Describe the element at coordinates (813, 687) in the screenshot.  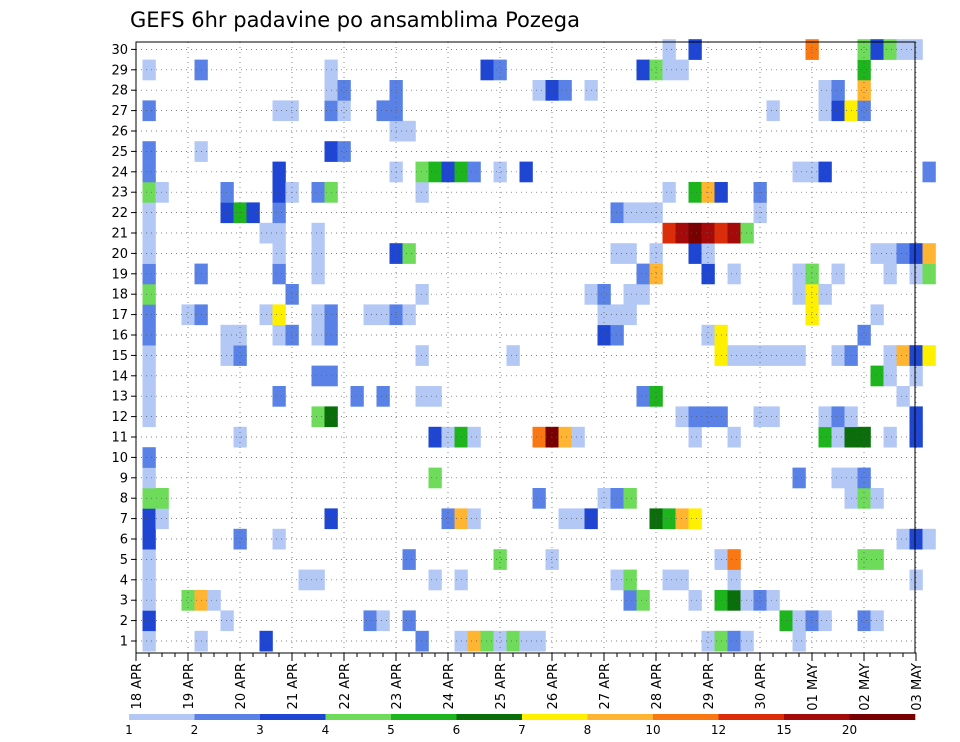
I see `x-tick-label: 01 MAY` at that location.